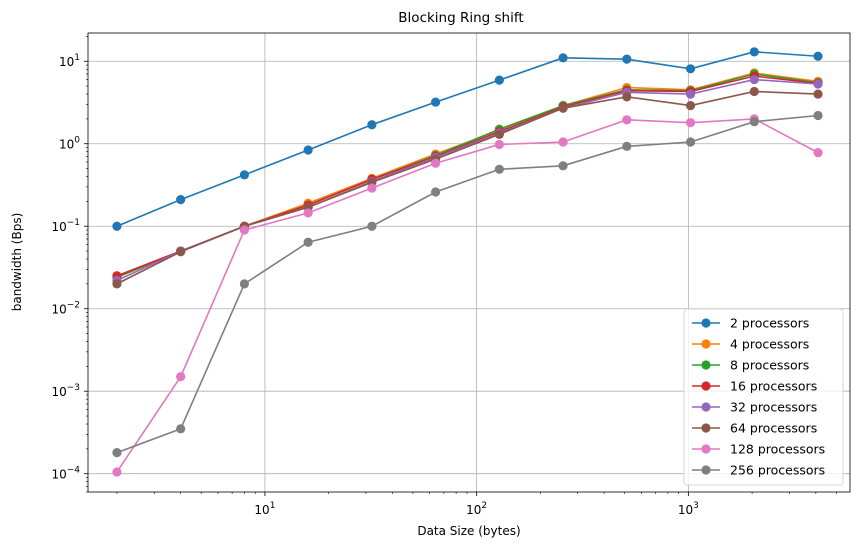  I want to click on legend-item: 8 processors, so click(750, 365).